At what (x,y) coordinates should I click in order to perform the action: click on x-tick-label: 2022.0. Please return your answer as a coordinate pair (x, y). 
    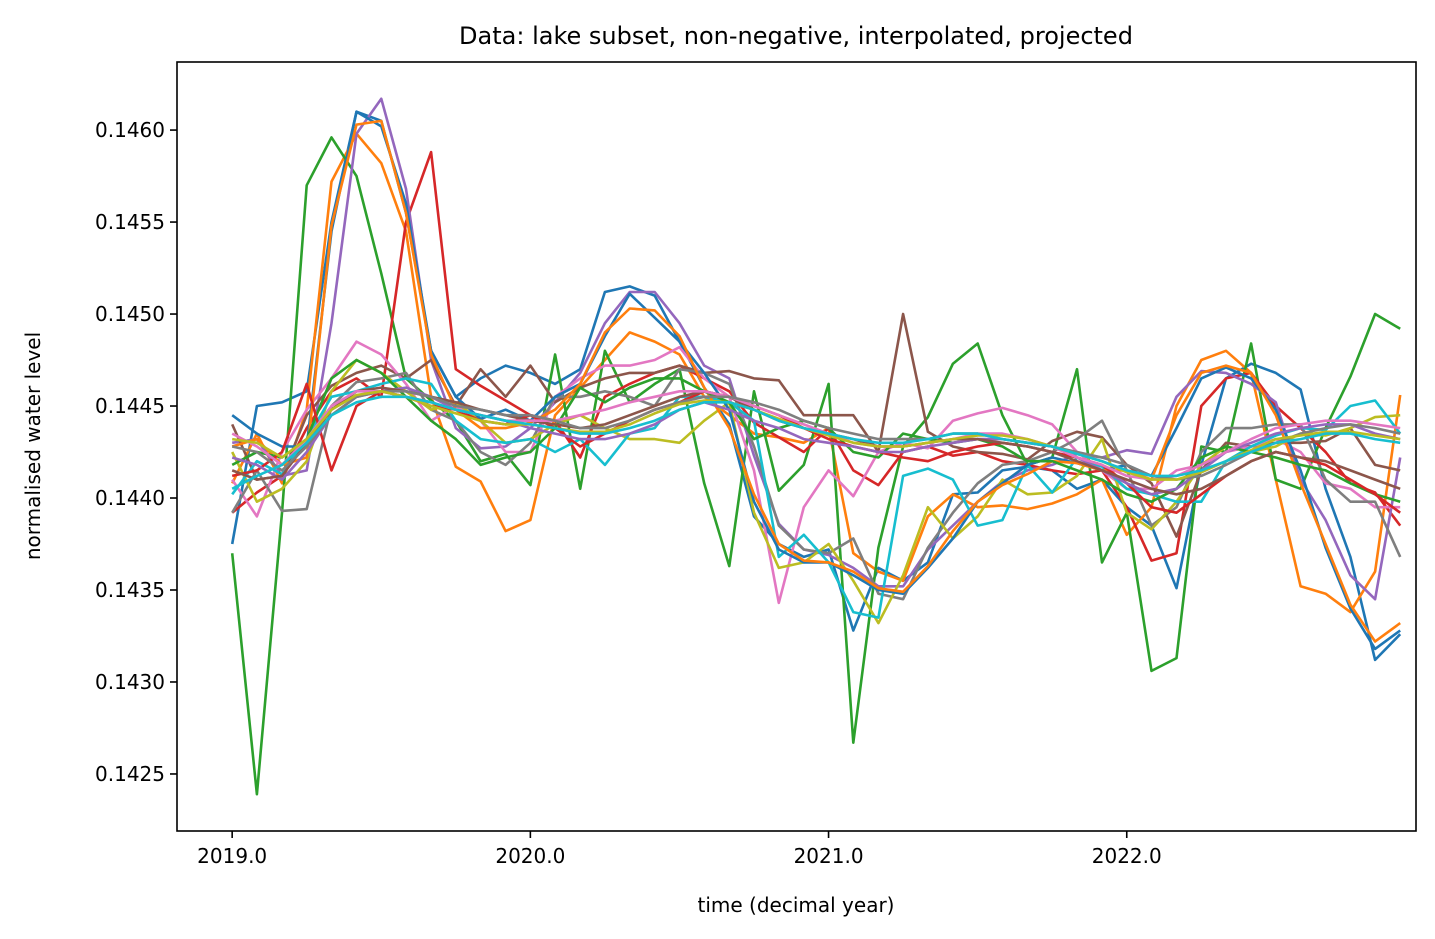
    Looking at the image, I should click on (1127, 856).